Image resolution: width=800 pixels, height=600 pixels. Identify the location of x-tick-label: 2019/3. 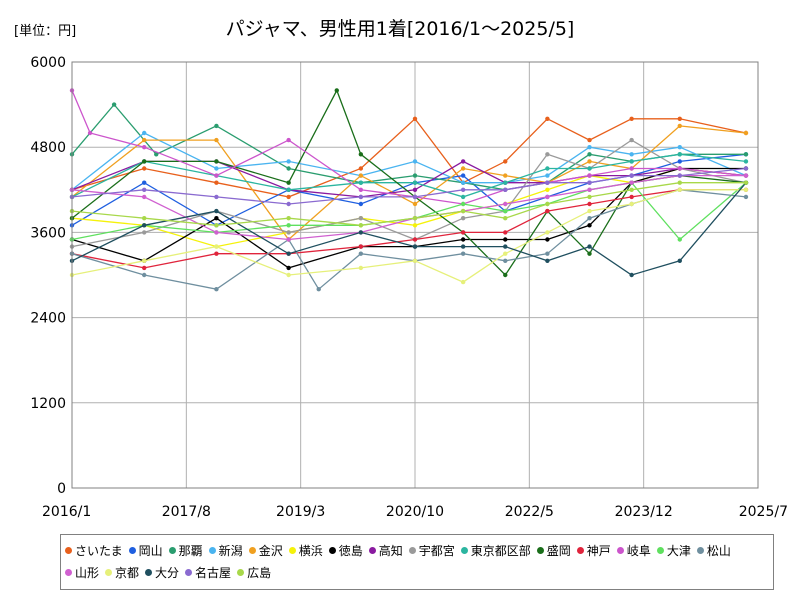
(300, 512).